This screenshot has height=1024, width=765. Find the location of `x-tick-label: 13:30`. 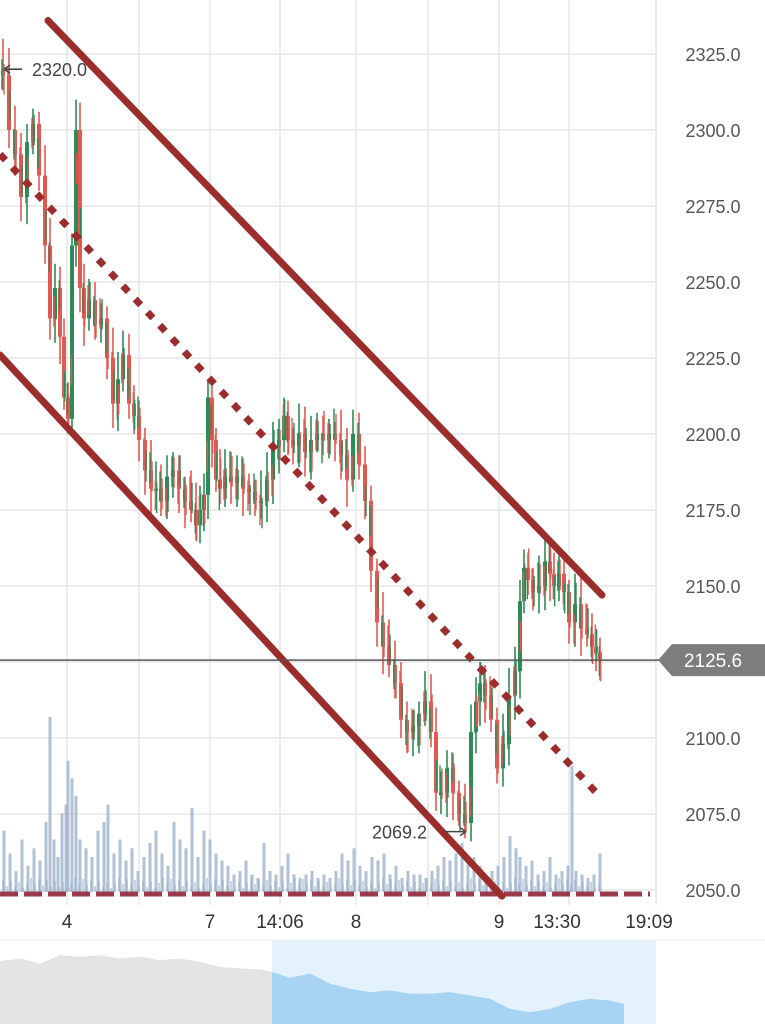

x-tick-label: 13:30 is located at coordinates (557, 922).